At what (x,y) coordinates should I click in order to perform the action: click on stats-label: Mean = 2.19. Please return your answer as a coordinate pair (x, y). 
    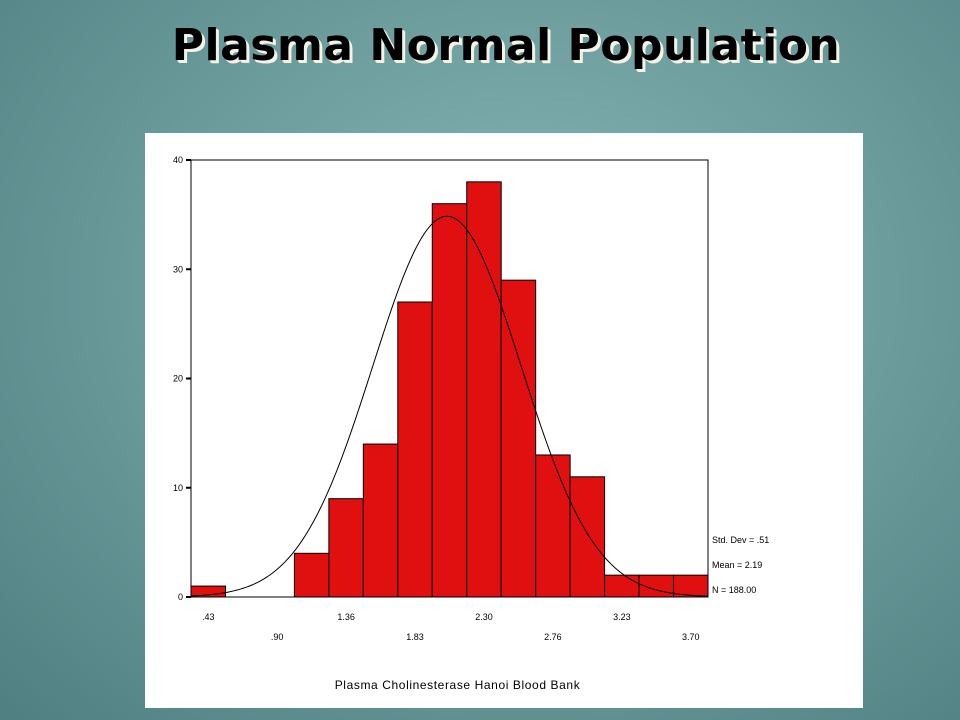
    Looking at the image, I should click on (737, 565).